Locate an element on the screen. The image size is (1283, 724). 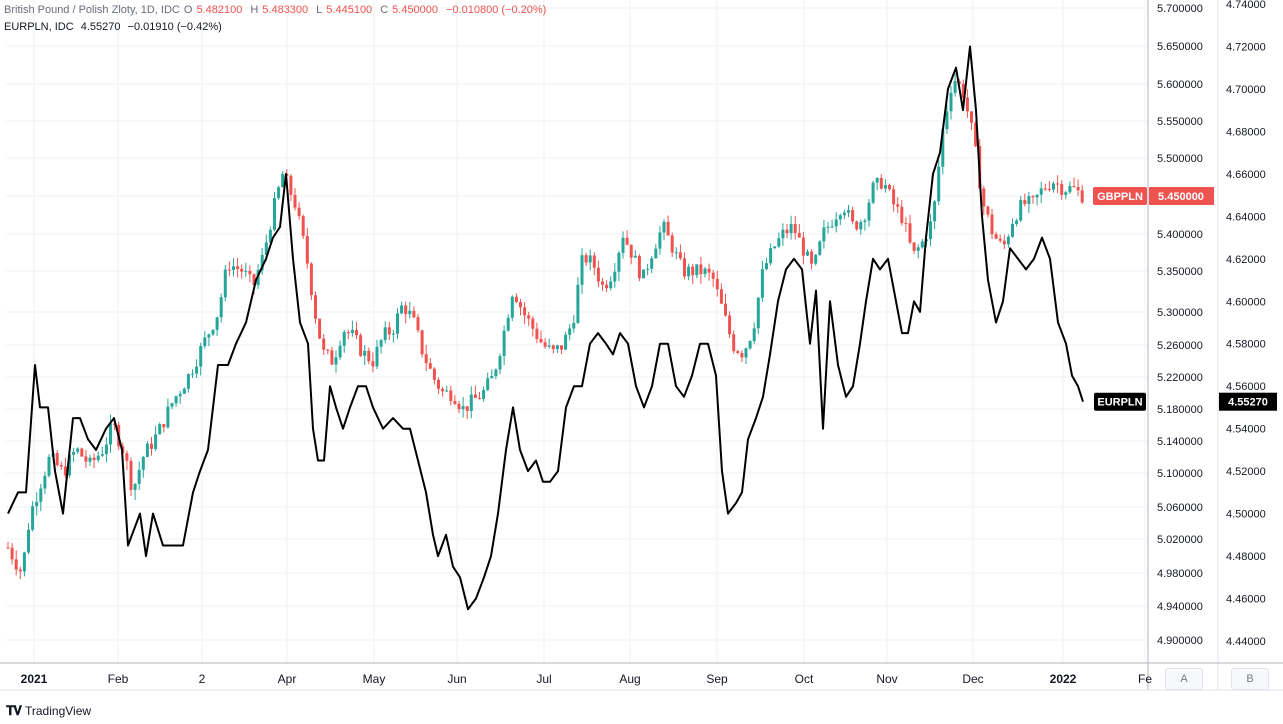
axis-scale-button-b: B is located at coordinates (1250, 679).